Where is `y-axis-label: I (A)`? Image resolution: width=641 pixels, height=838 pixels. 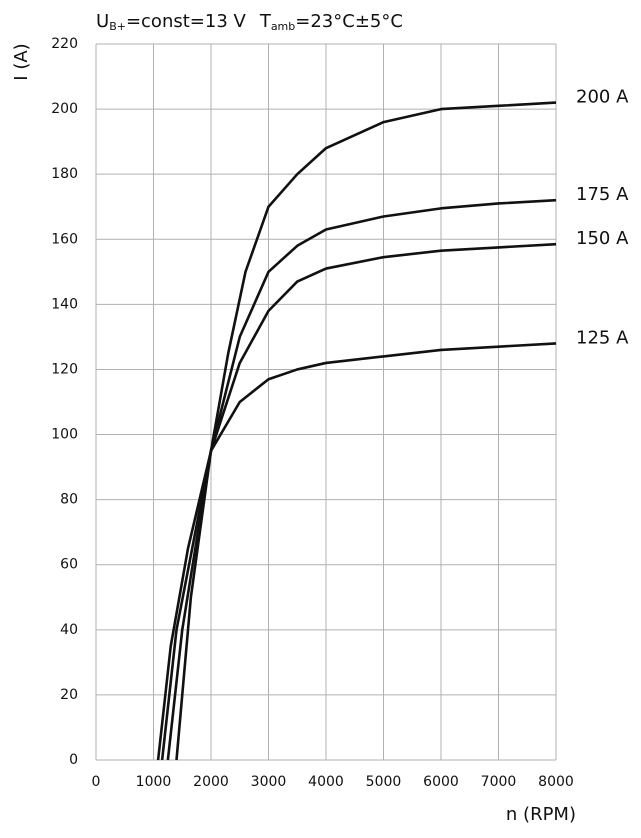 y-axis-label: I (A) is located at coordinates (21, 61).